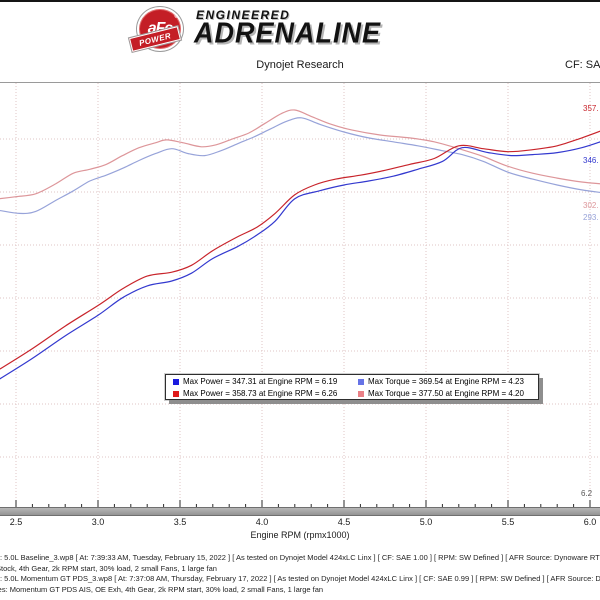 The image size is (600, 600). Describe the element at coordinates (587, 493) in the screenshot. I see `rpm-cursor-annotation: 6.2` at that location.